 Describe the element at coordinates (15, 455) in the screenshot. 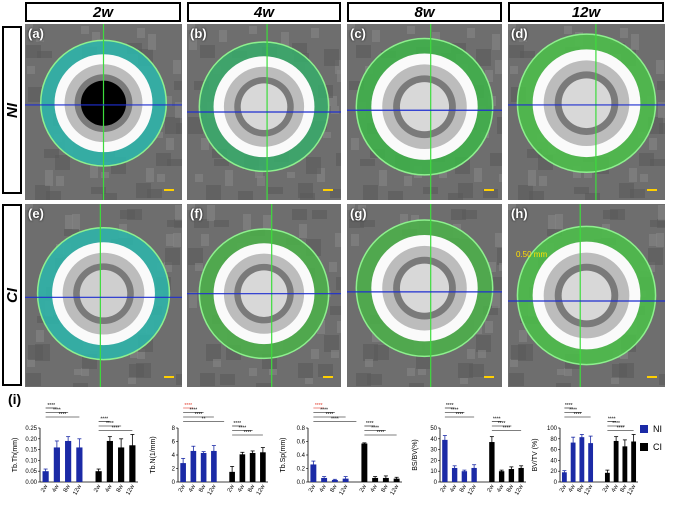

I see `y-axis-label: Tb.Th(mm)` at that location.